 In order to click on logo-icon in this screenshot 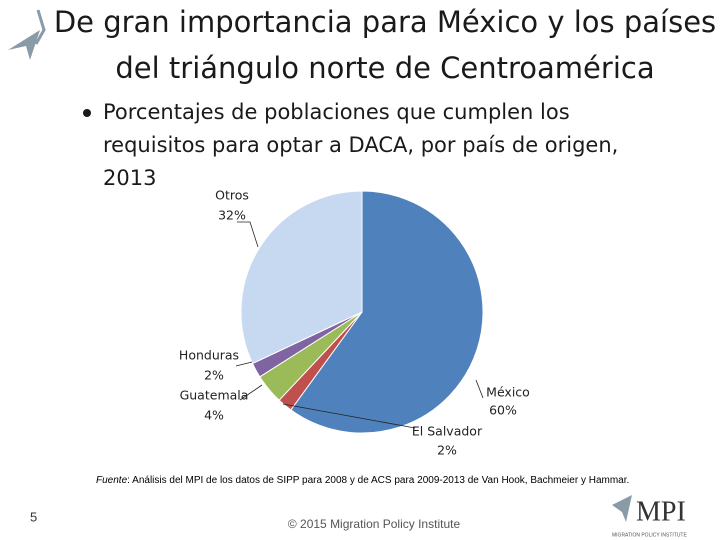, I will do `click(622, 508)`.